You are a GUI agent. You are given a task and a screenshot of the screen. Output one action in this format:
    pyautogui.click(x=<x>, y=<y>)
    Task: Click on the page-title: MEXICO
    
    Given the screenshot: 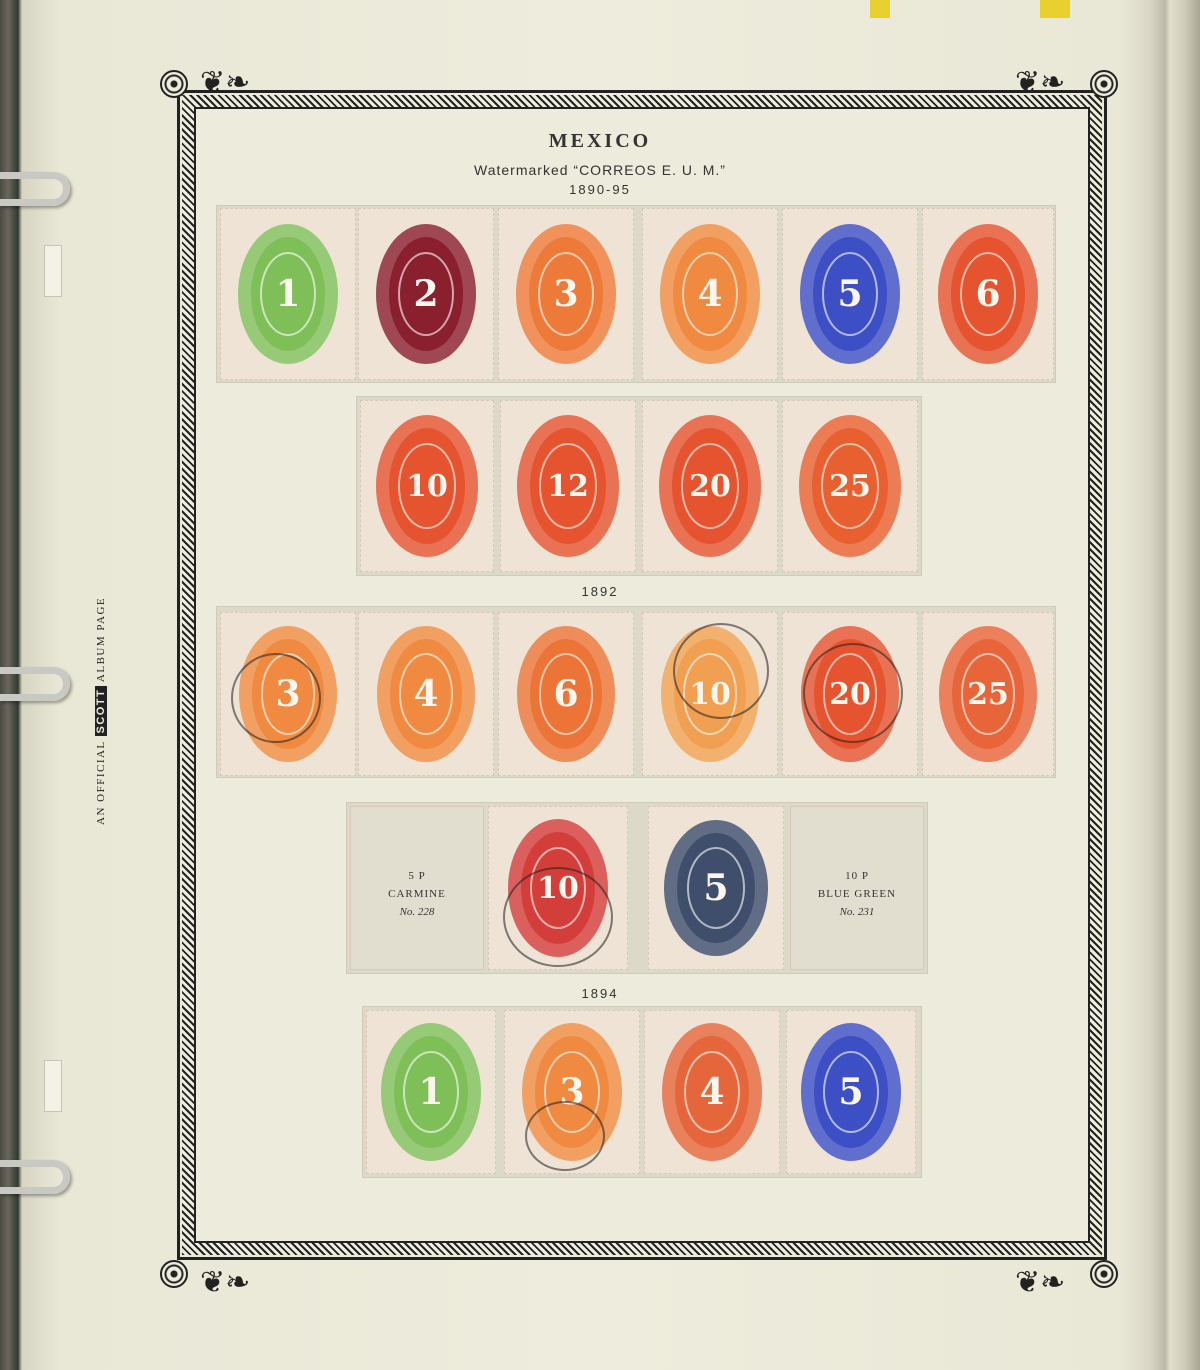 What is the action you would take?
    pyautogui.click(x=600, y=141)
    